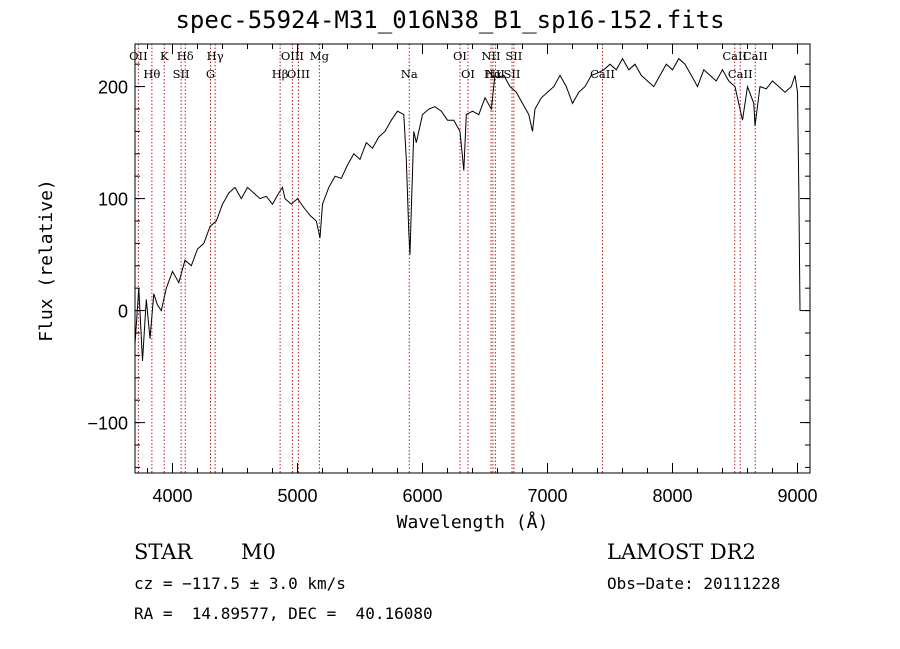 The image size is (900, 649). What do you see at coordinates (107, 424) in the screenshot?
I see `y-tick-label: −100` at bounding box center [107, 424].